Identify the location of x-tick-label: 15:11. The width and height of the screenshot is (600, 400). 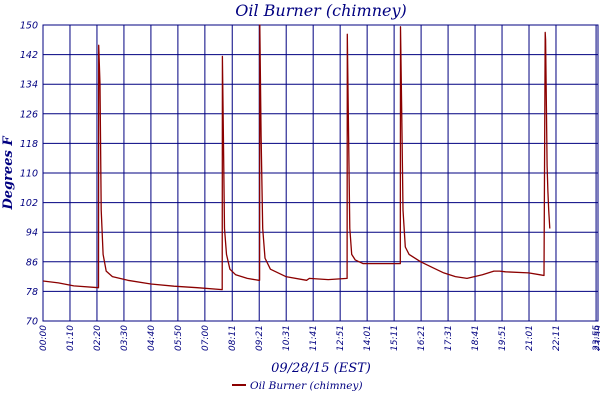
(395, 338).